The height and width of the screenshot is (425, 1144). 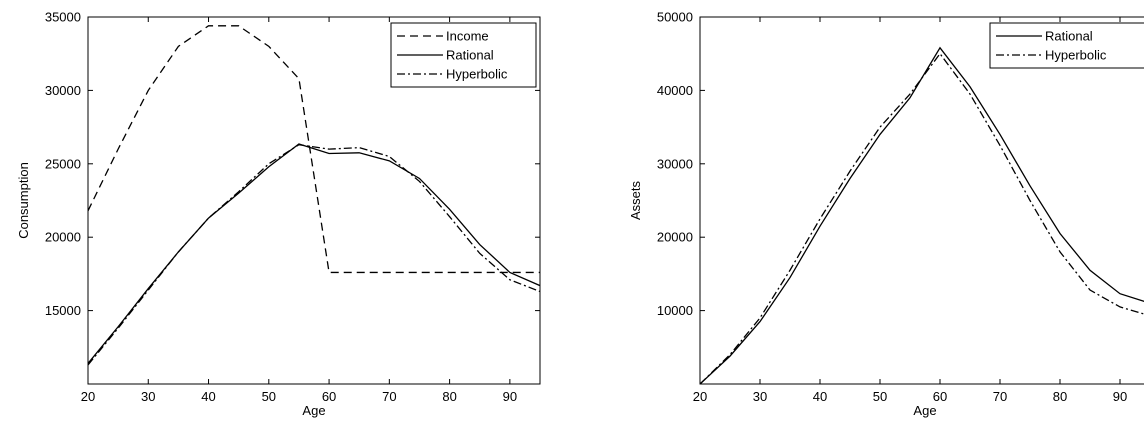 I want to click on chart1-y-tick-label-50000: 50000, so click(x=675, y=17).